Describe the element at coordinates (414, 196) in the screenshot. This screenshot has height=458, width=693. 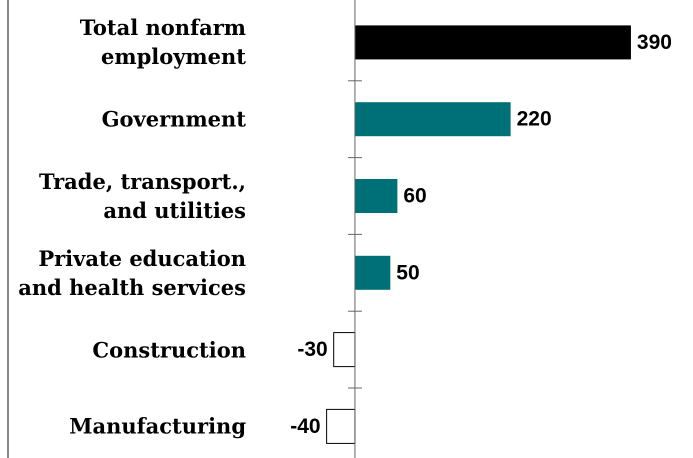
I see `value-label: 60` at that location.